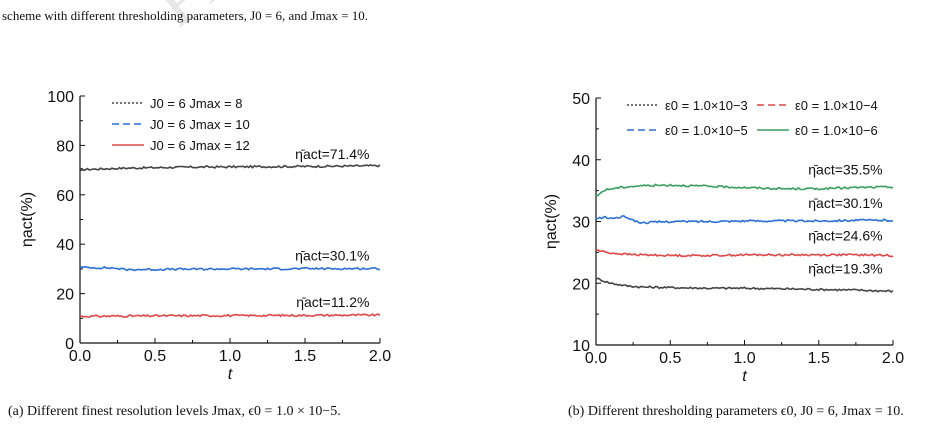 The width and height of the screenshot is (944, 430). I want to click on y-tick-label: 60, so click(65, 196).